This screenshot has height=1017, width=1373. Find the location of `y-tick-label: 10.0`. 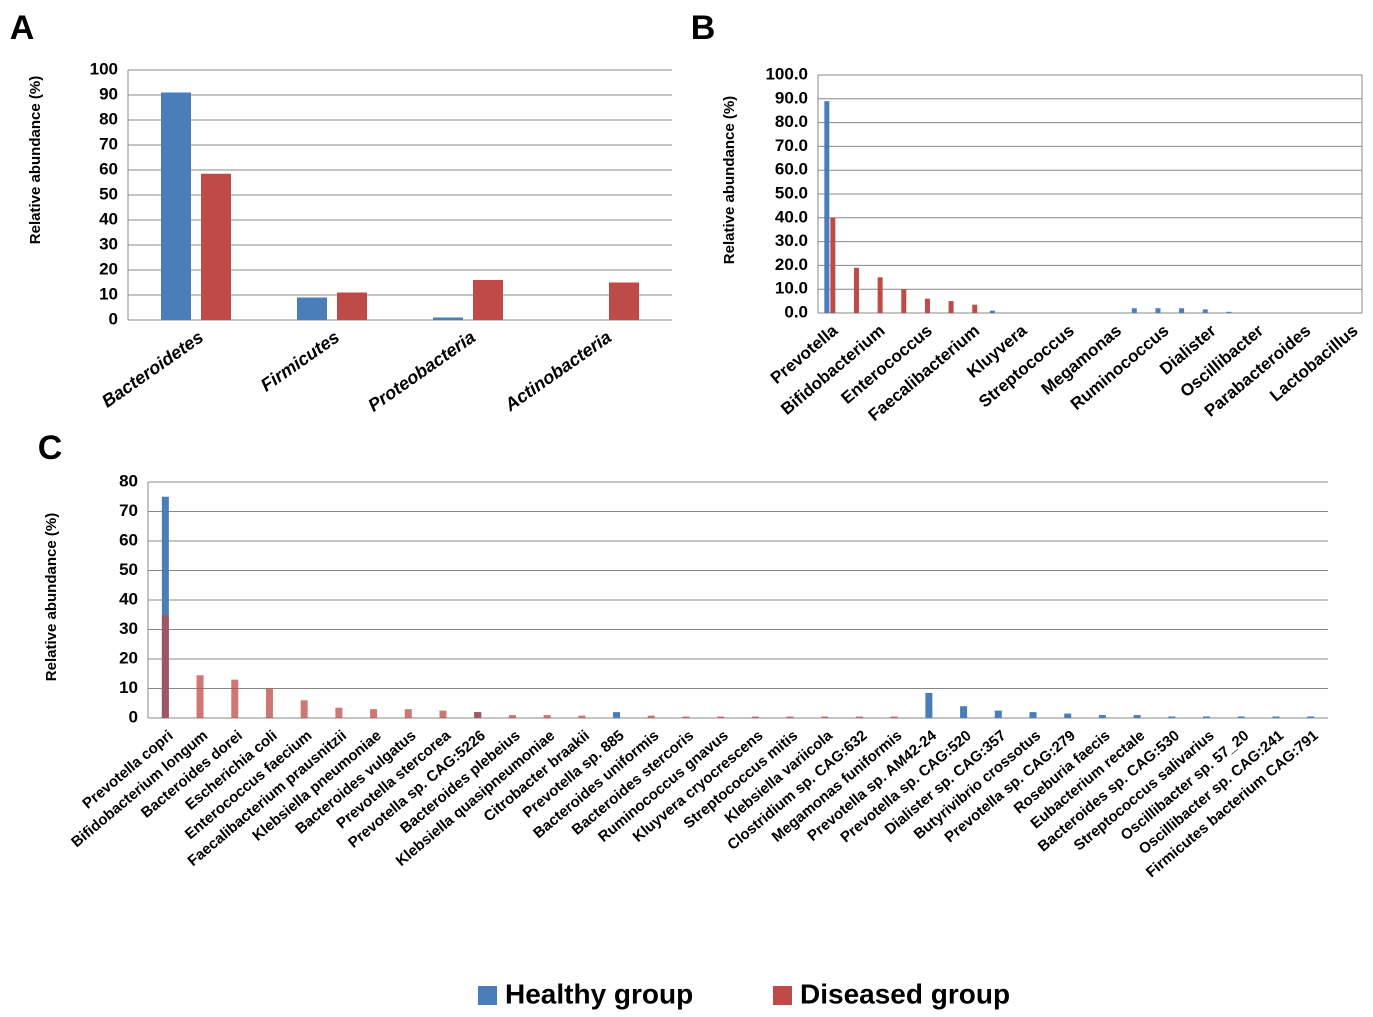

y-tick-label: 10.0 is located at coordinates (791, 288).